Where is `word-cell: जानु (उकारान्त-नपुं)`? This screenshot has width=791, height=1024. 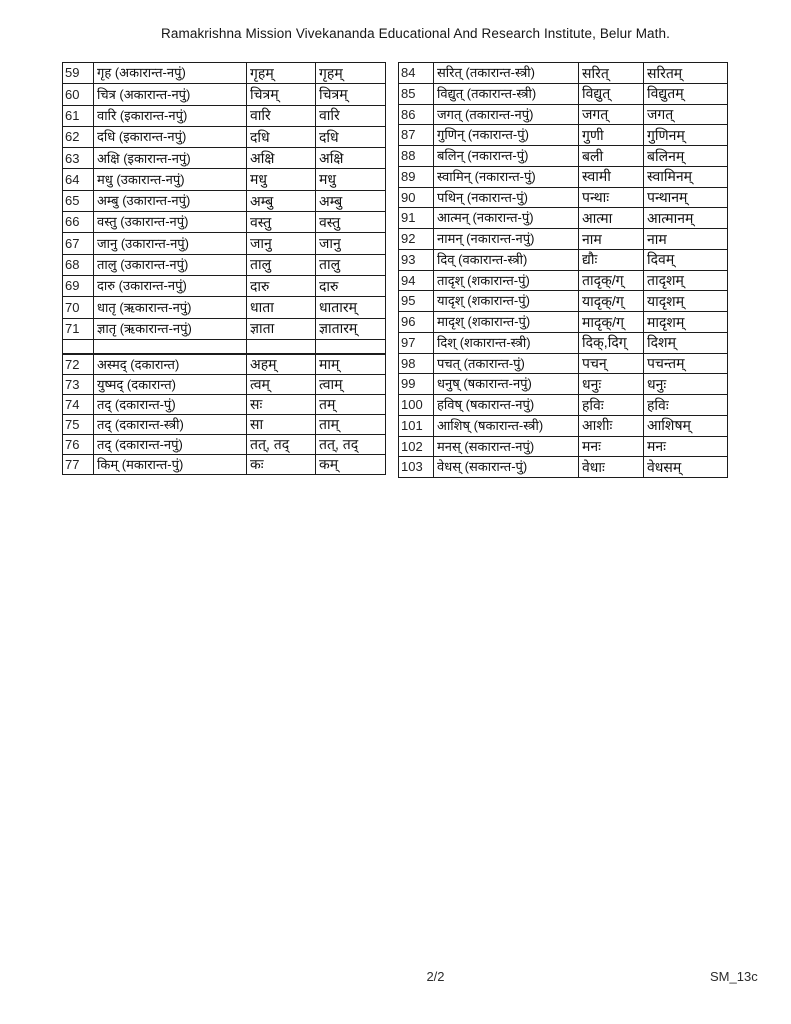
word-cell: जानु (उकारान्त-नपुं) is located at coordinates (170, 243).